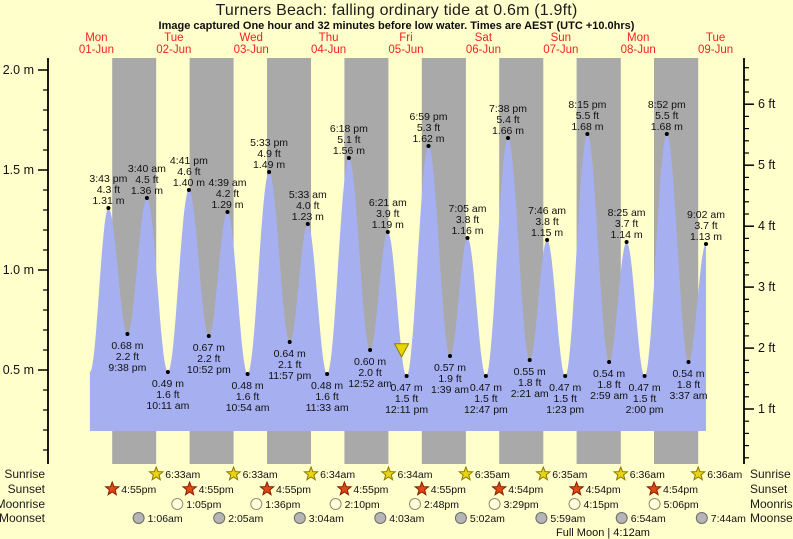 The height and width of the screenshot is (539, 793). I want to click on tide-low-time: 2:21 am, so click(530, 394).